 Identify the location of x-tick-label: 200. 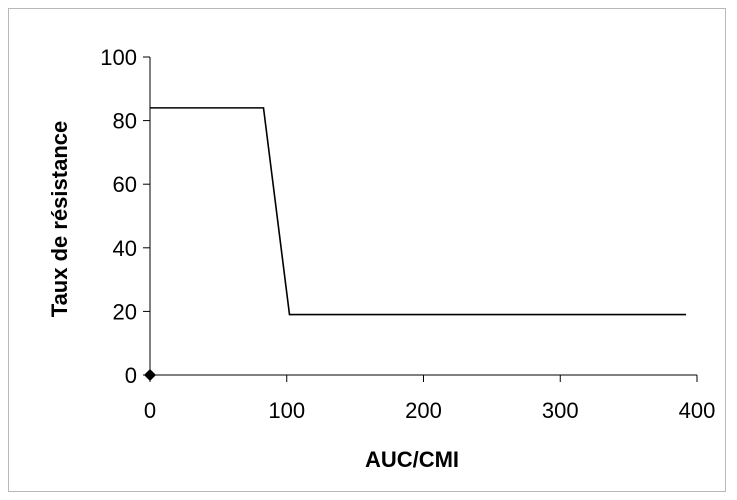
(423, 410).